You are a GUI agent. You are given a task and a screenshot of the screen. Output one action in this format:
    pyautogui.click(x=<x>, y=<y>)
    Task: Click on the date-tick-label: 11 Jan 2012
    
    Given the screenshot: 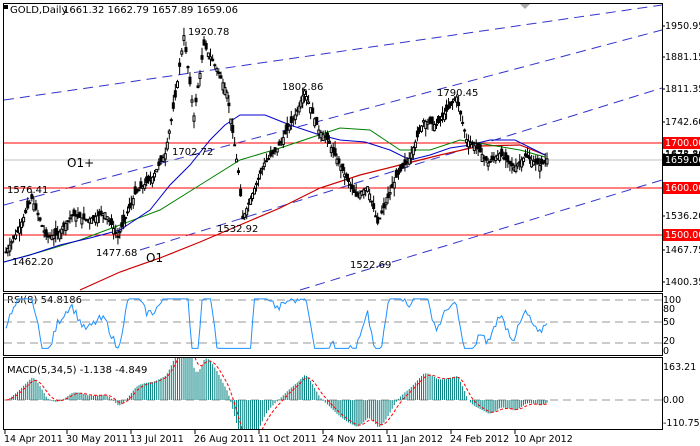 What is the action you would take?
    pyautogui.click(x=414, y=439)
    